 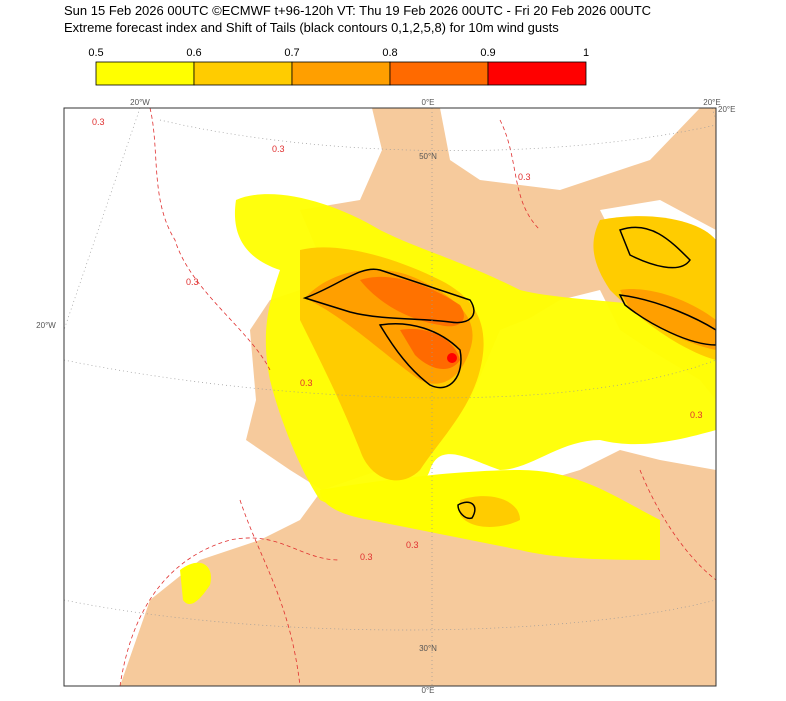 What do you see at coordinates (95, 53) in the screenshot?
I see `colorbar-tick-label: 0.5` at bounding box center [95, 53].